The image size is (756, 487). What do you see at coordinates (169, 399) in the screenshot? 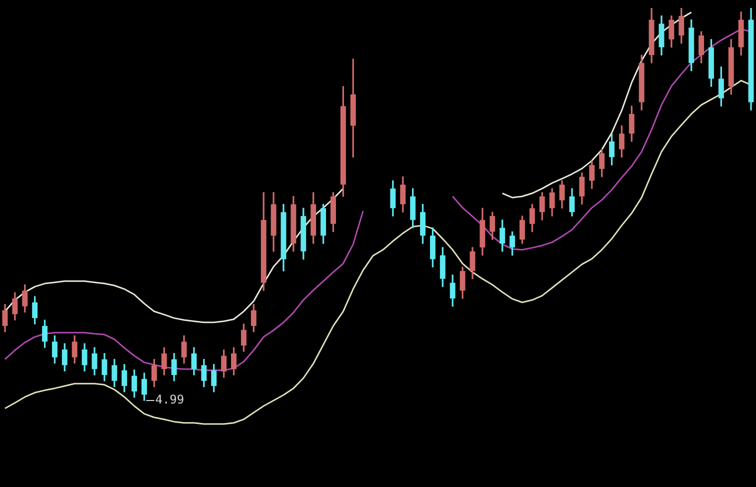
I see `annotation: 4.99` at bounding box center [169, 399].